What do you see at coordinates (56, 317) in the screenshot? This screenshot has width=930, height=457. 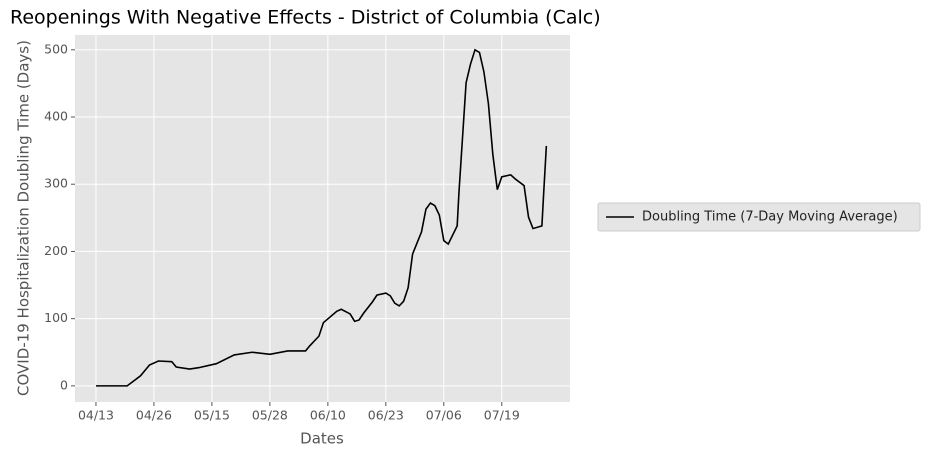 I see `y-tick-label: 100` at bounding box center [56, 317].